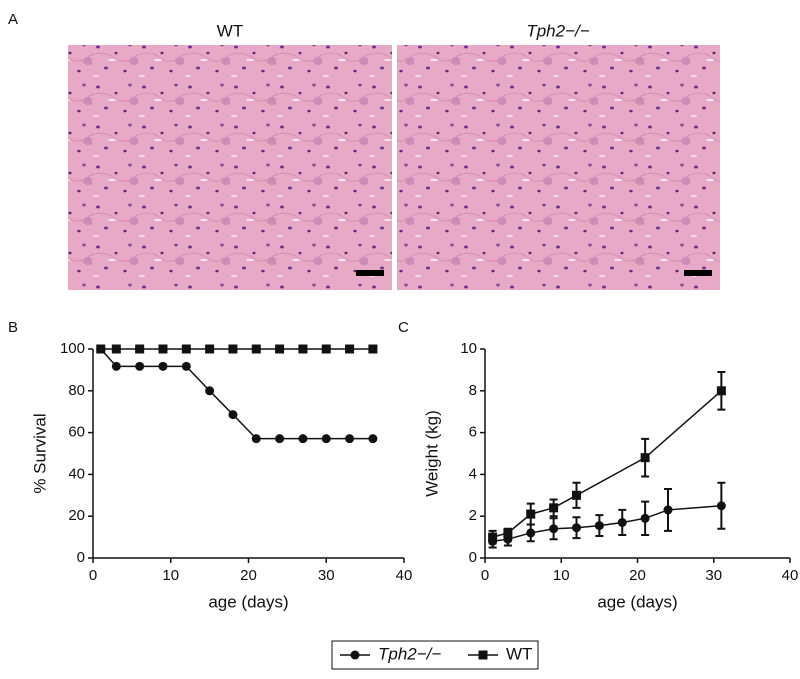 This screenshot has width=800, height=679. Describe the element at coordinates (13, 327) in the screenshot. I see `panel-label: B` at that location.